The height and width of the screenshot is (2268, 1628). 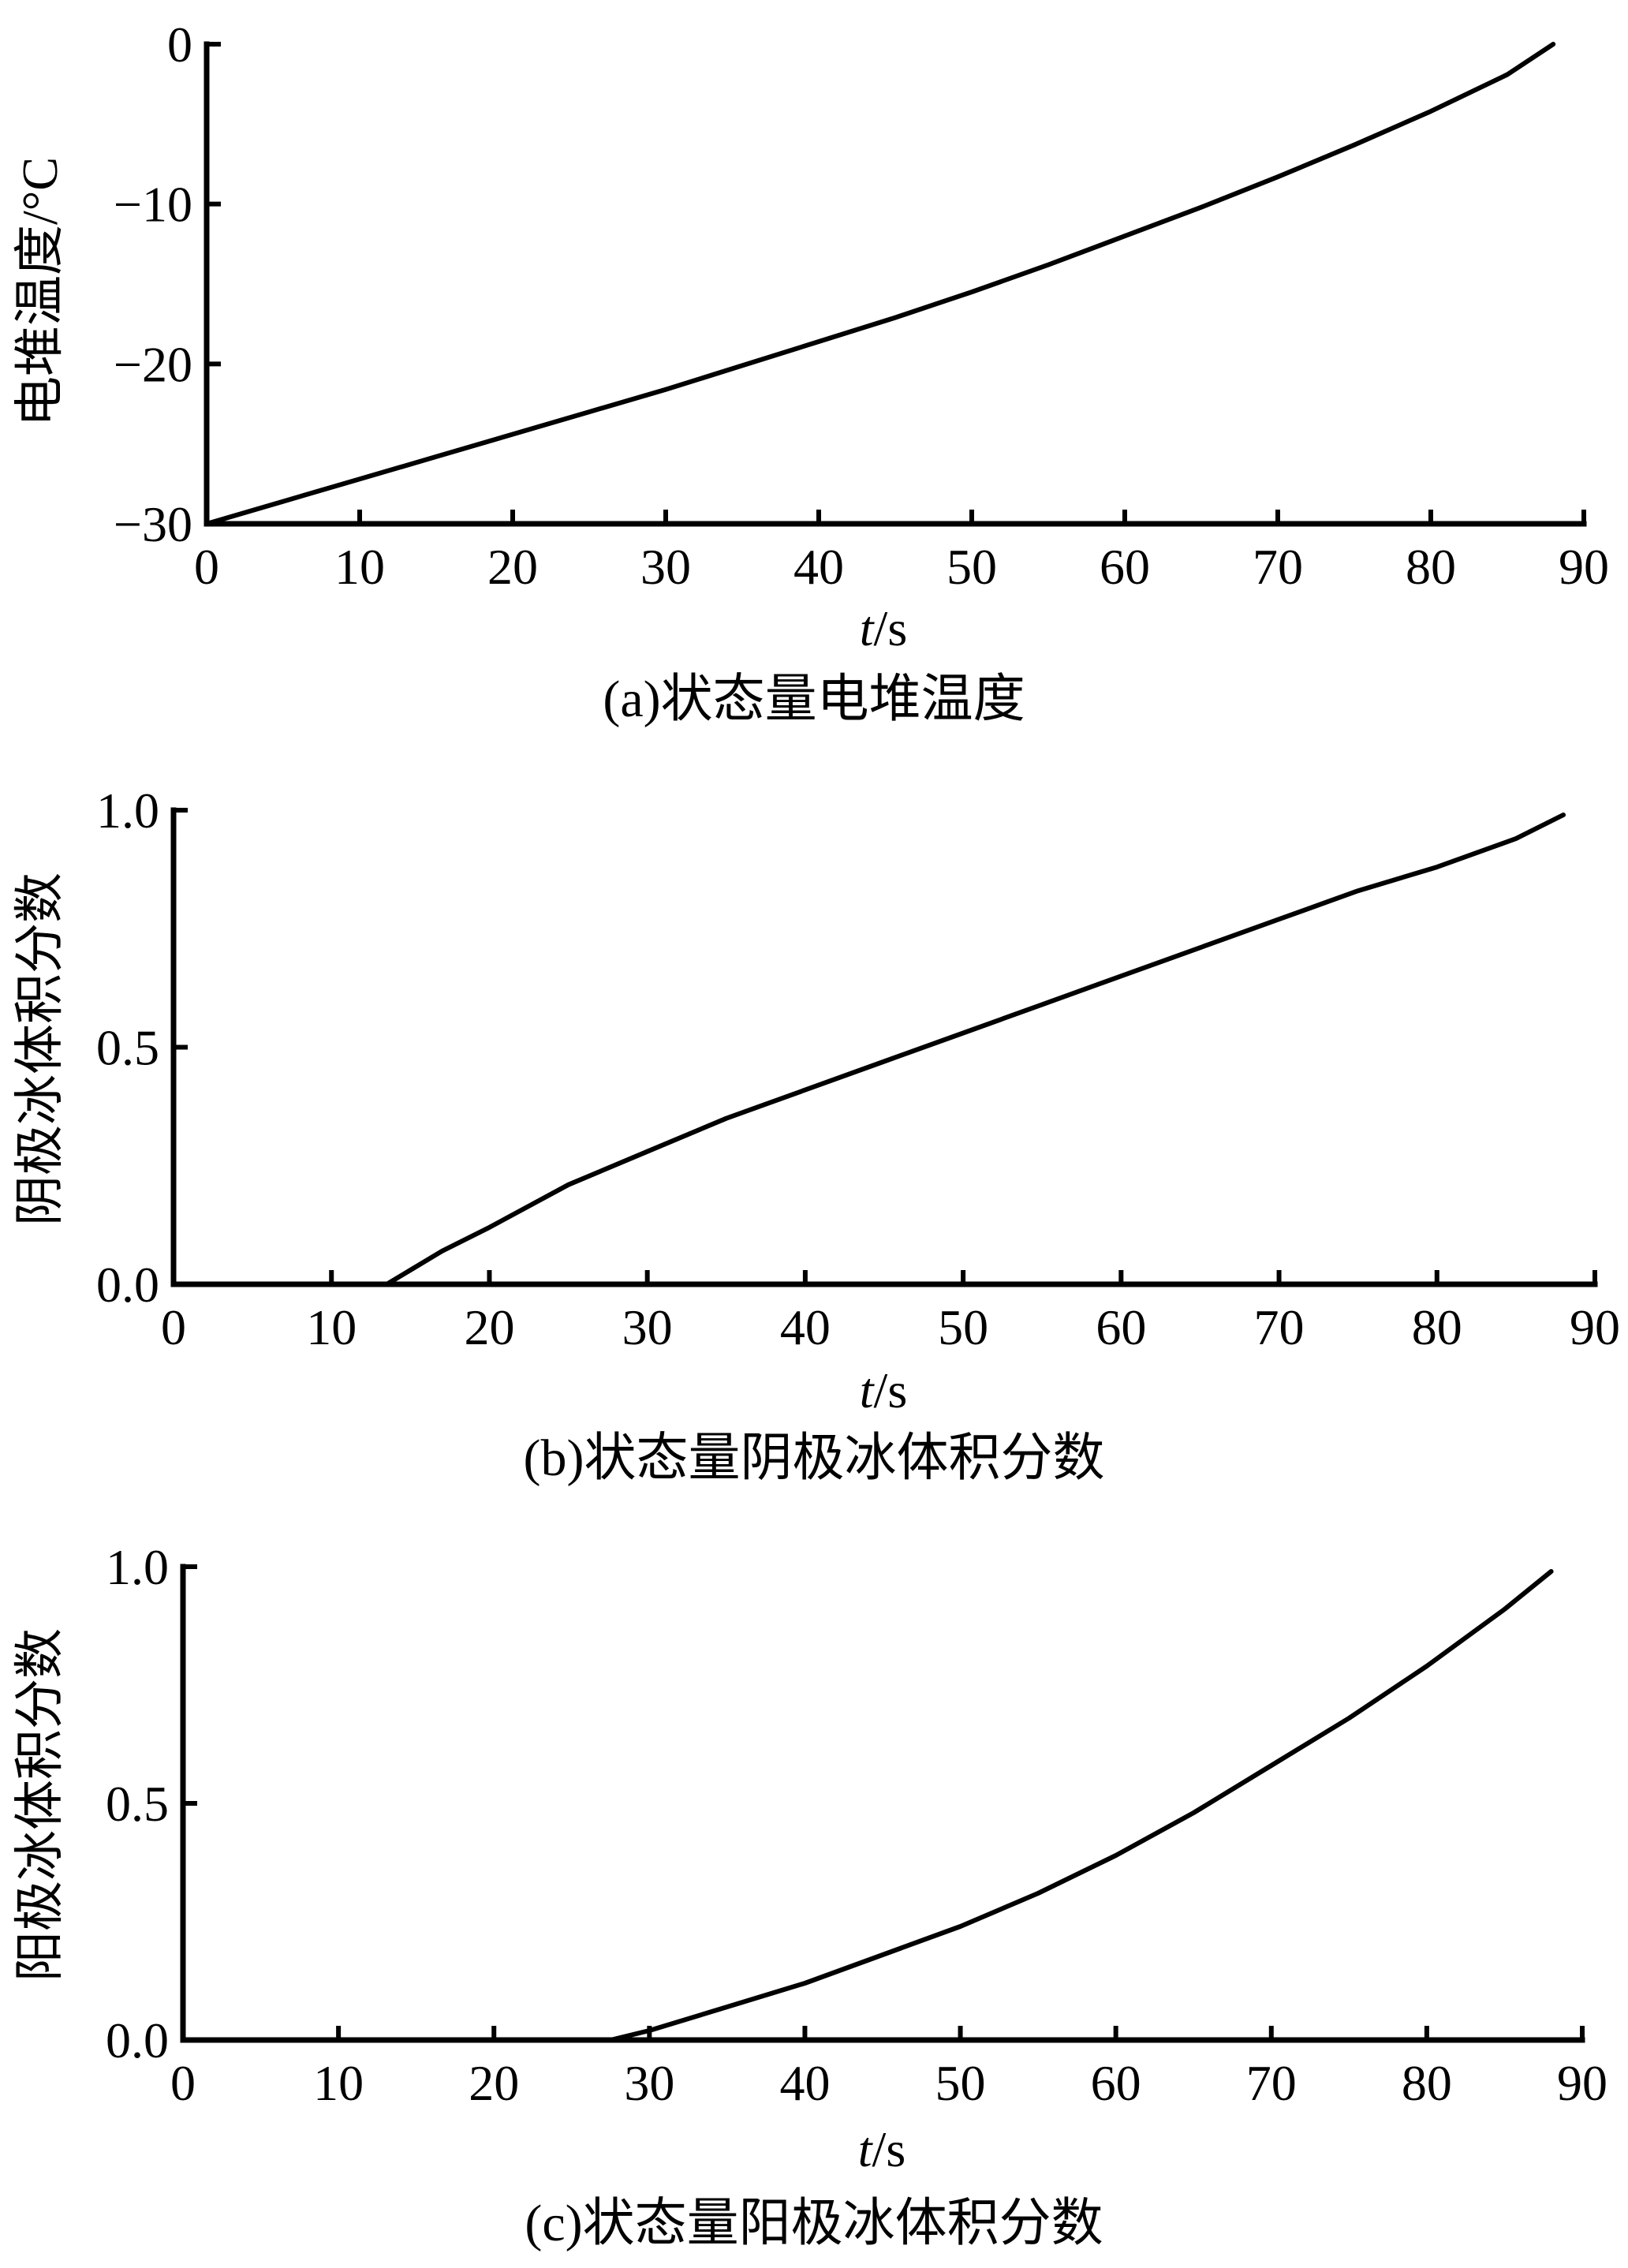 What do you see at coordinates (649, 2083) in the screenshot?
I see `panel-c-xtick-label: 30` at bounding box center [649, 2083].